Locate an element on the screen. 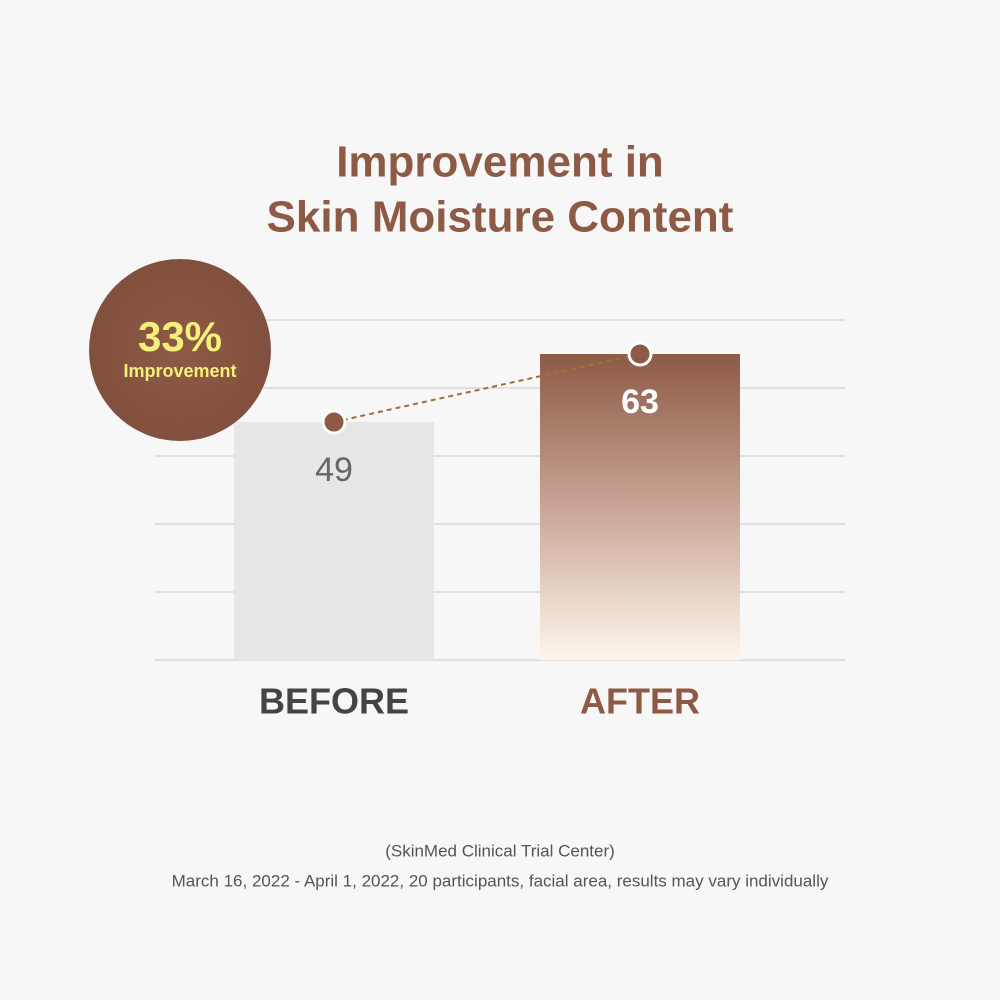  annotation-text: Improvement is located at coordinates (179, 371).